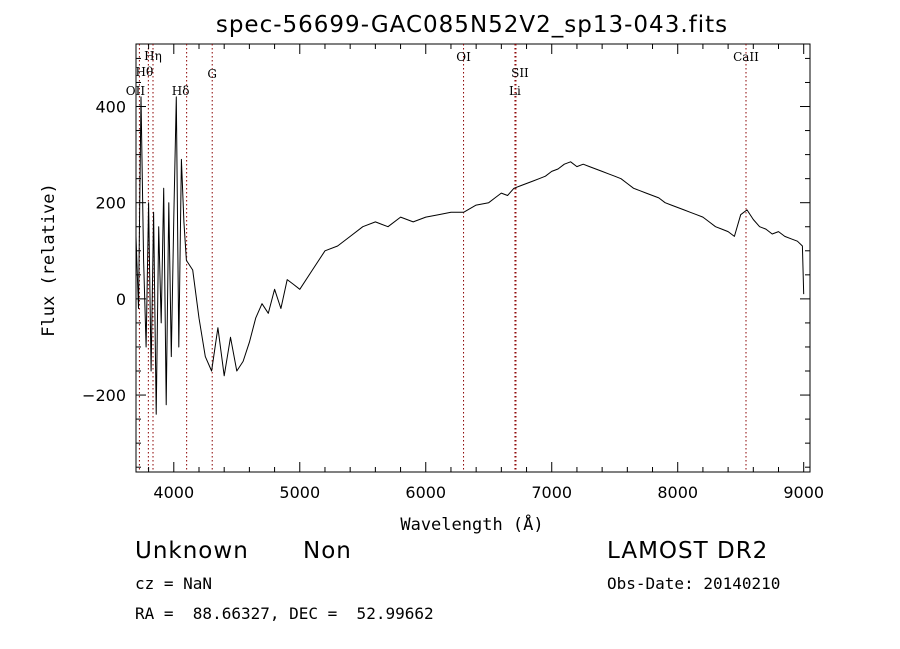 This screenshot has height=649, width=900. What do you see at coordinates (472, 25) in the screenshot?
I see `chart-title: spec-56699-GAC085N52V2_sp13-043.fits` at bounding box center [472, 25].